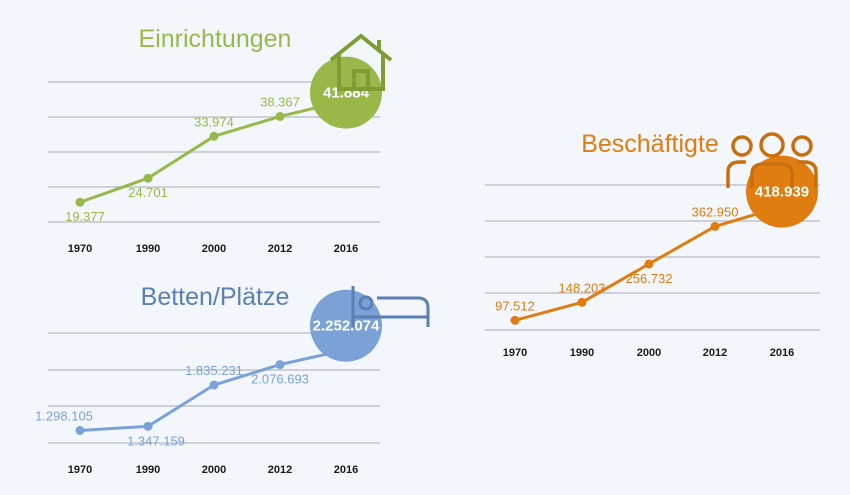 The image size is (850, 495). What do you see at coordinates (214, 121) in the screenshot?
I see `data-label: 33.974` at bounding box center [214, 121].